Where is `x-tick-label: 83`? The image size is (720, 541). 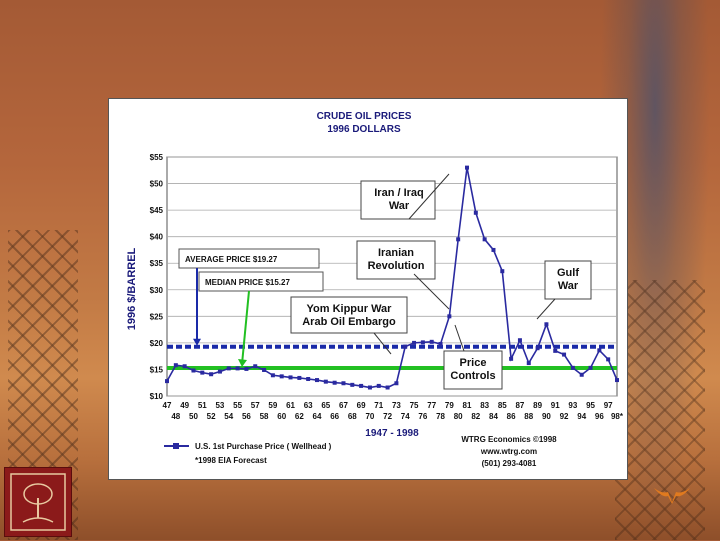
x-tick-label: 83 is located at coordinates (484, 405).